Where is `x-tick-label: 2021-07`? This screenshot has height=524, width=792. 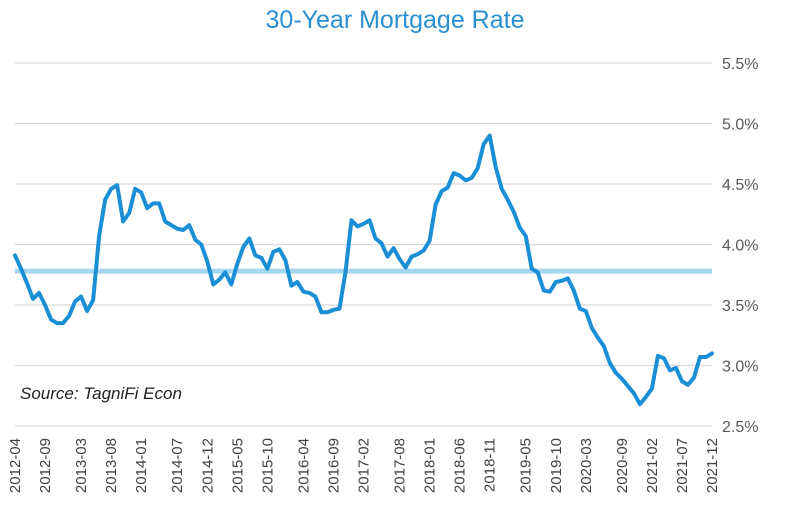 x-tick-label: 2021-07 is located at coordinates (682, 465).